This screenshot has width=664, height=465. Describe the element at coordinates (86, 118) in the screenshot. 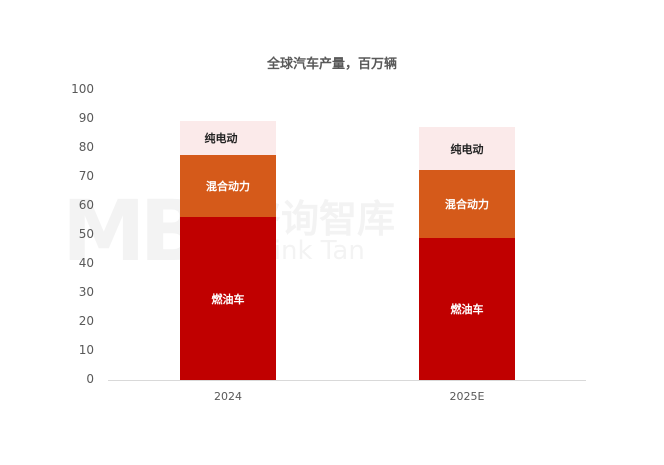

I see `y-tick: 90` at that location.